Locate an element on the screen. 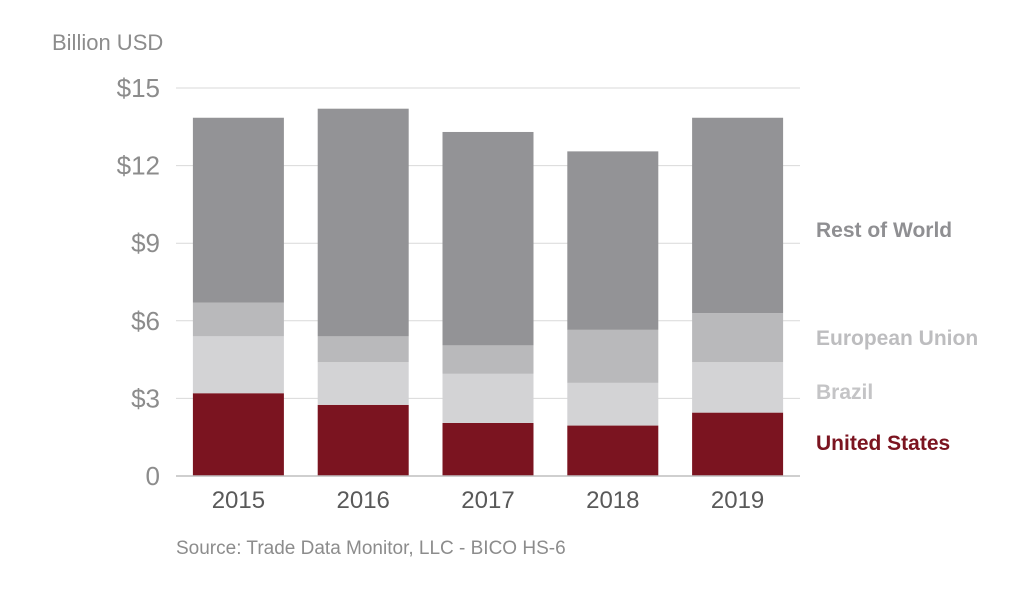 The width and height of the screenshot is (1009, 606). bar-segment-brazil-2015 is located at coordinates (238, 365).